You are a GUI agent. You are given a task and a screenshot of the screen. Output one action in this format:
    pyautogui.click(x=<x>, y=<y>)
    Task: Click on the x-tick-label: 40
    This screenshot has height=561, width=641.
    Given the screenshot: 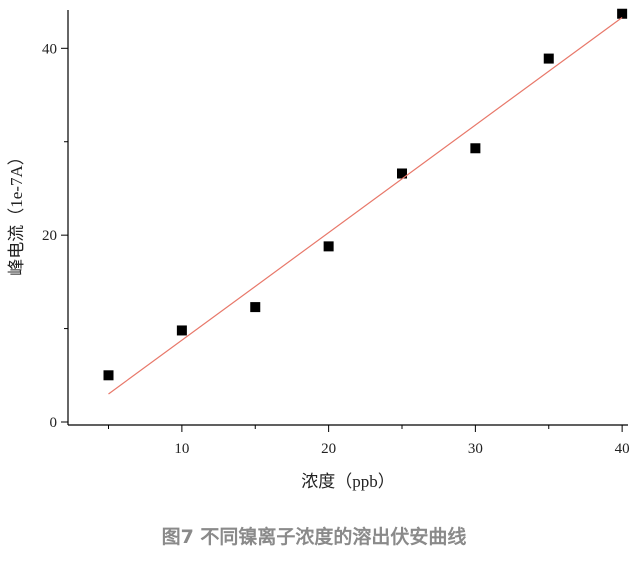 What is the action you would take?
    pyautogui.click(x=622, y=449)
    